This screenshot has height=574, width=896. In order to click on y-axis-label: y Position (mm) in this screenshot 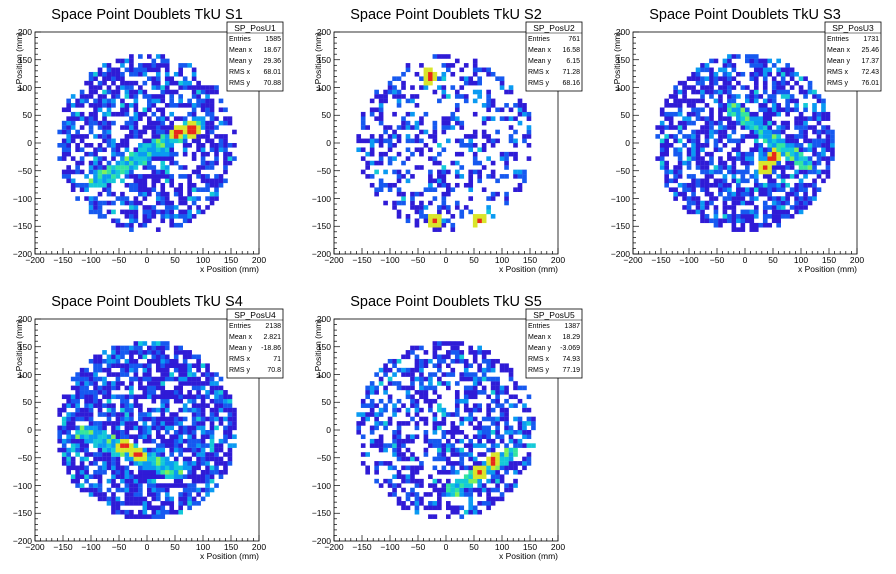, I will do `click(19, 348)`.